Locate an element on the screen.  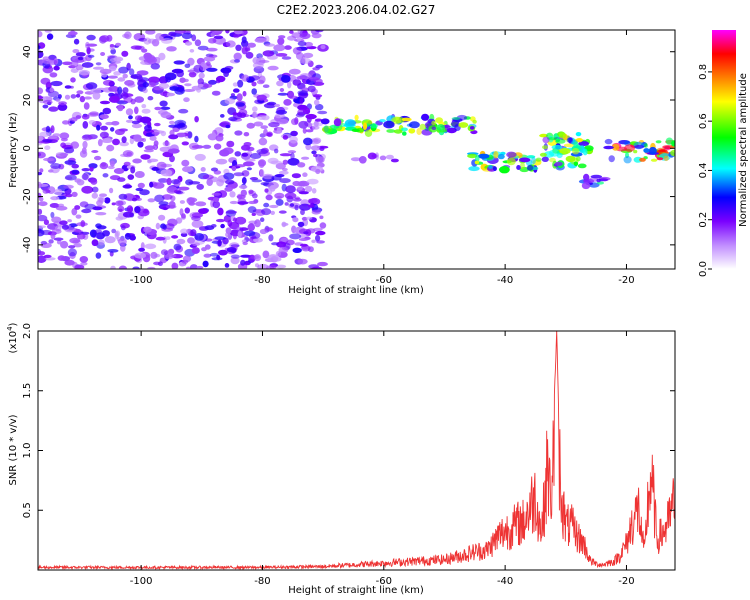
snr-y-label: SNR (10 * v/v) is located at coordinates (13, 449).